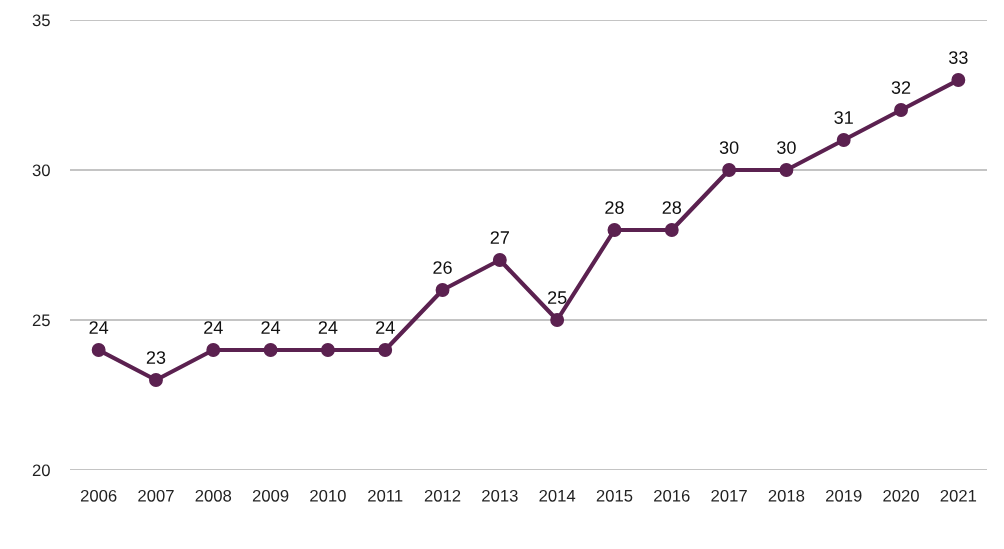 The image size is (1004, 549). Describe the element at coordinates (557, 297) in the screenshot. I see `data-label: 25` at that location.